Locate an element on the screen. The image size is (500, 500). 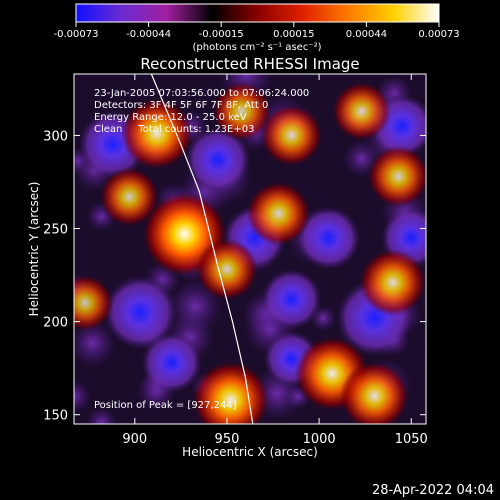
x-tick-label: 1000 is located at coordinates (319, 439).